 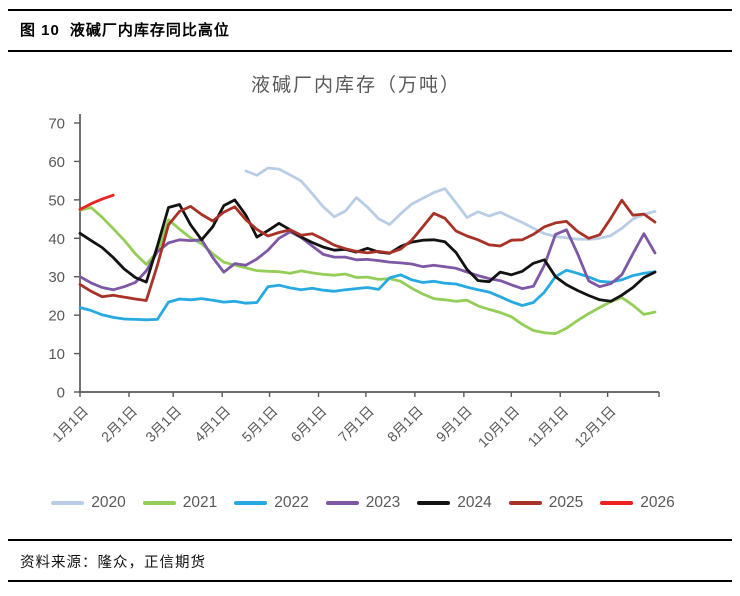 I want to click on legend-label-2026: 2026, so click(x=657, y=502).